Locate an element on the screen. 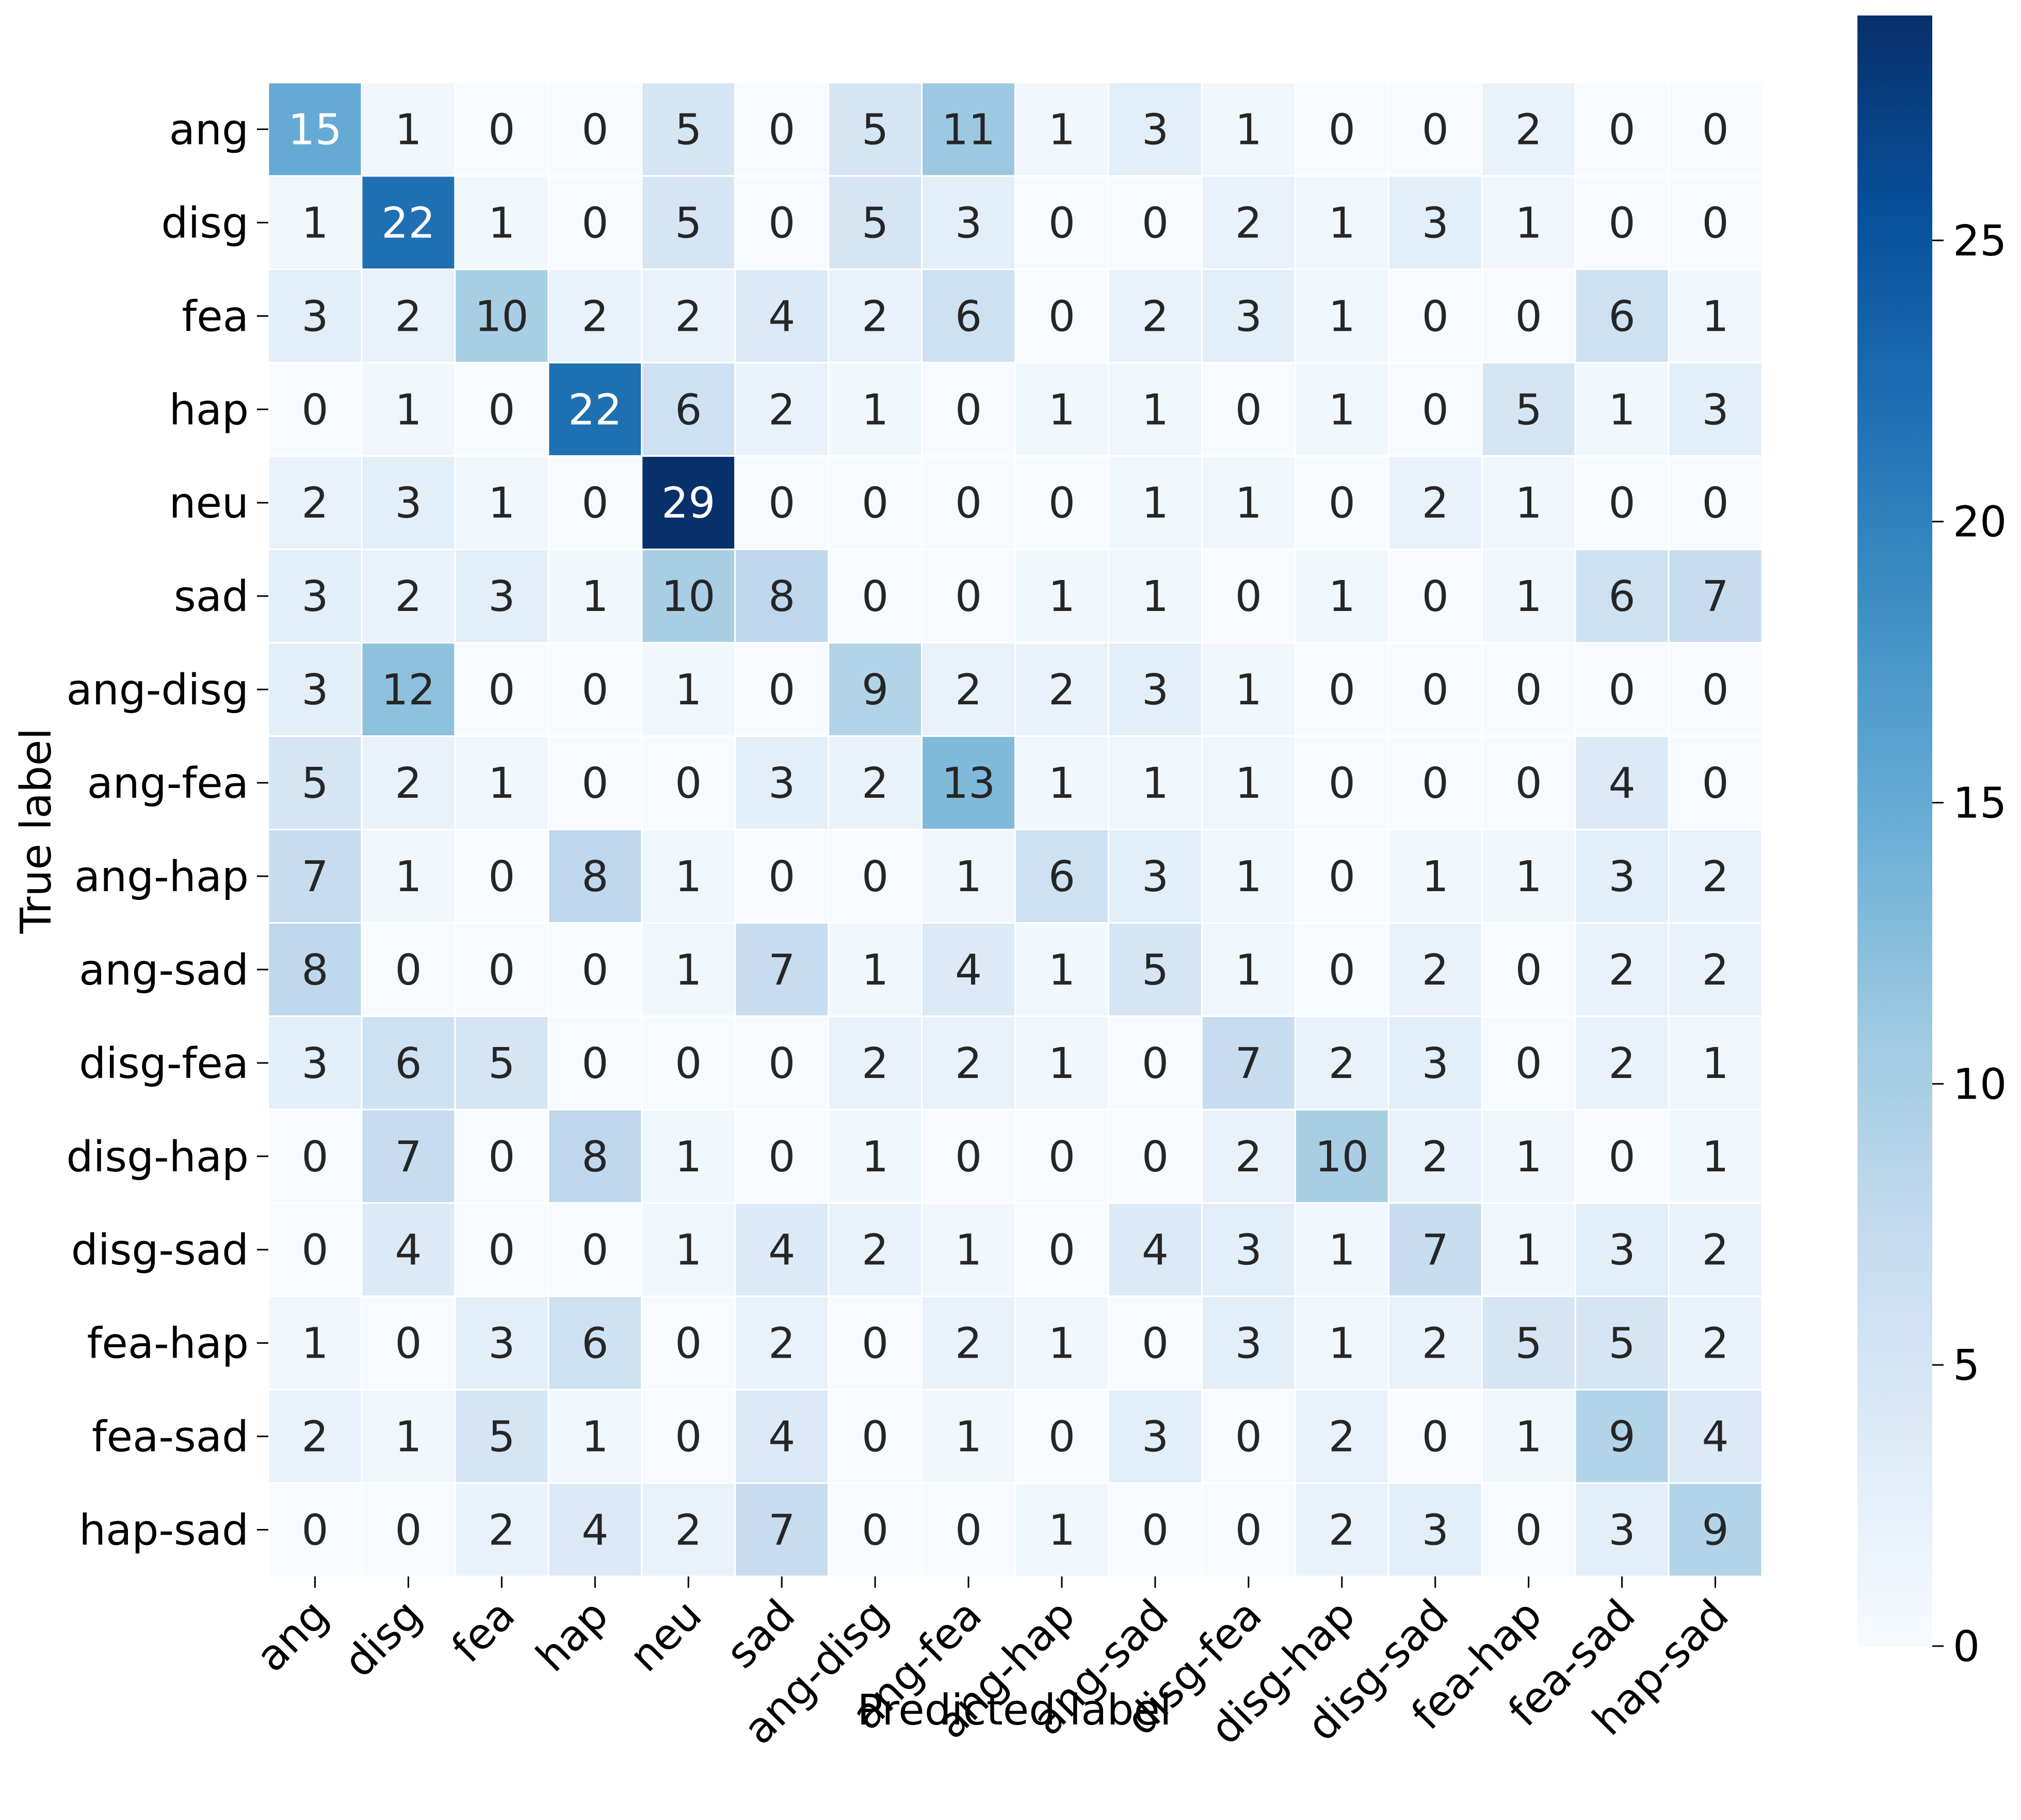 The width and height of the screenshot is (2021, 1820). cell-value-label: 6 is located at coordinates (594, 1344).